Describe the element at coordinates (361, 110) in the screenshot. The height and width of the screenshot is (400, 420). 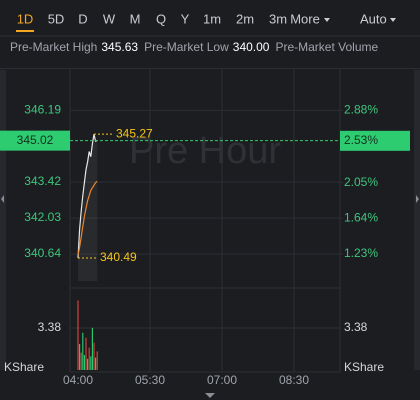
I see `y2-tick-label: 2.88%` at that location.